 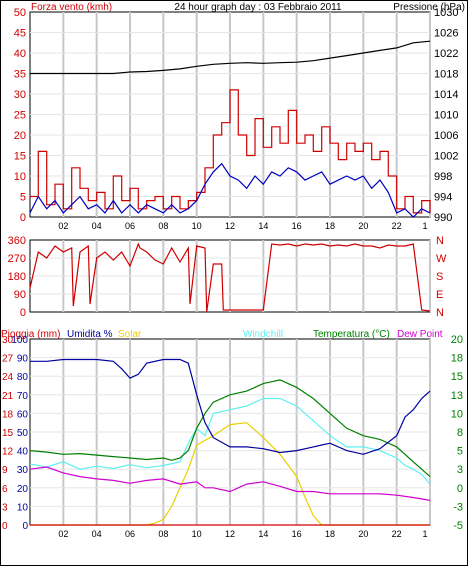 I want to click on y-tick-label: 1018, so click(x=446, y=75).